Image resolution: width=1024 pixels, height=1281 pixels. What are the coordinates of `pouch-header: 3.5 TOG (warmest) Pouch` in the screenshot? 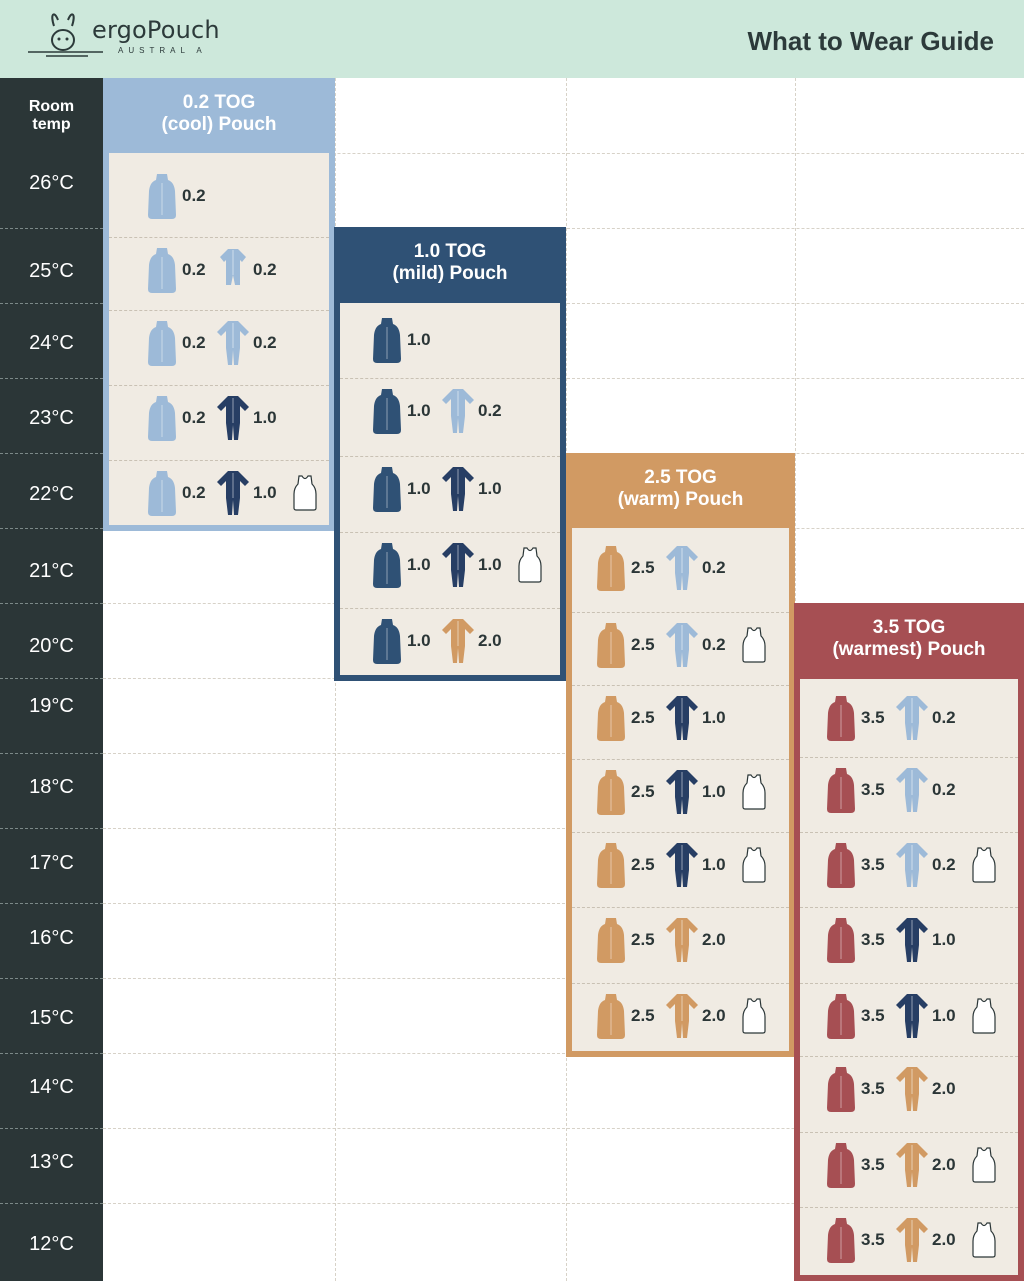 It's located at (909, 641).